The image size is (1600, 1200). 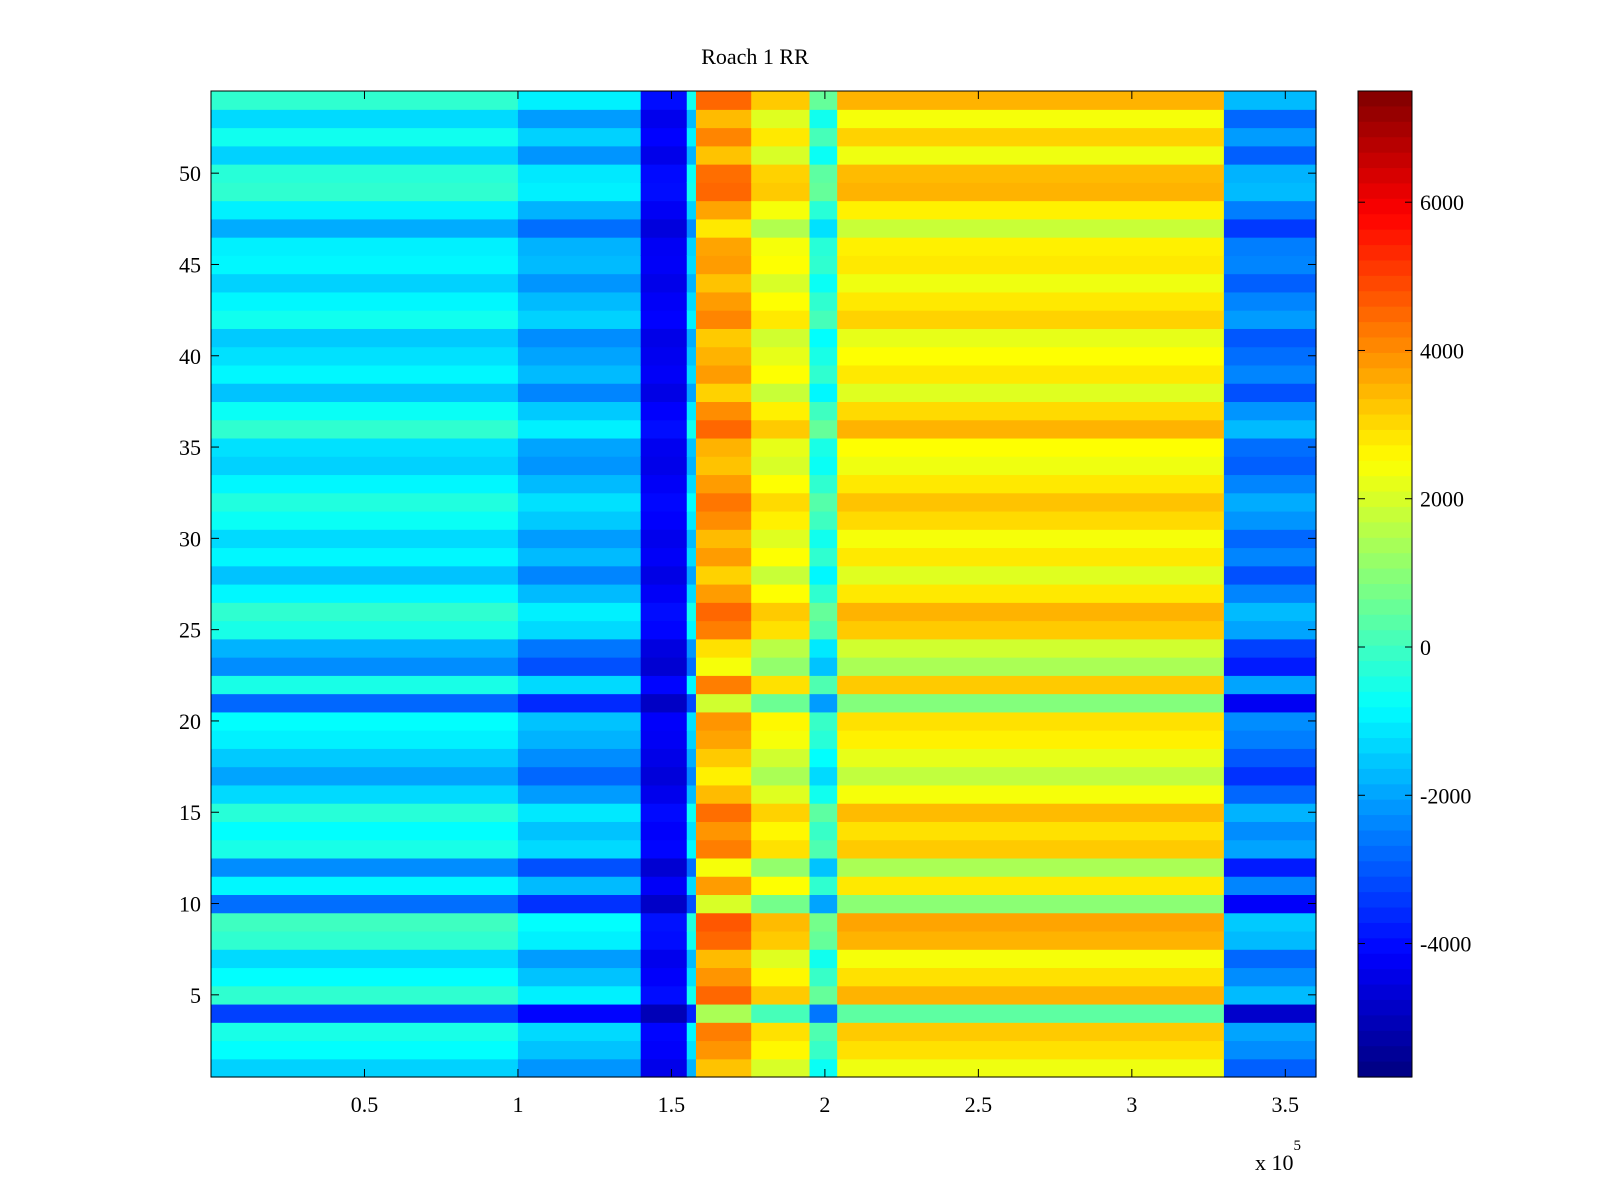 I want to click on colorbar-ticks: 6000 4000 2000 0 -2000 -4000, so click(x=1414, y=573).